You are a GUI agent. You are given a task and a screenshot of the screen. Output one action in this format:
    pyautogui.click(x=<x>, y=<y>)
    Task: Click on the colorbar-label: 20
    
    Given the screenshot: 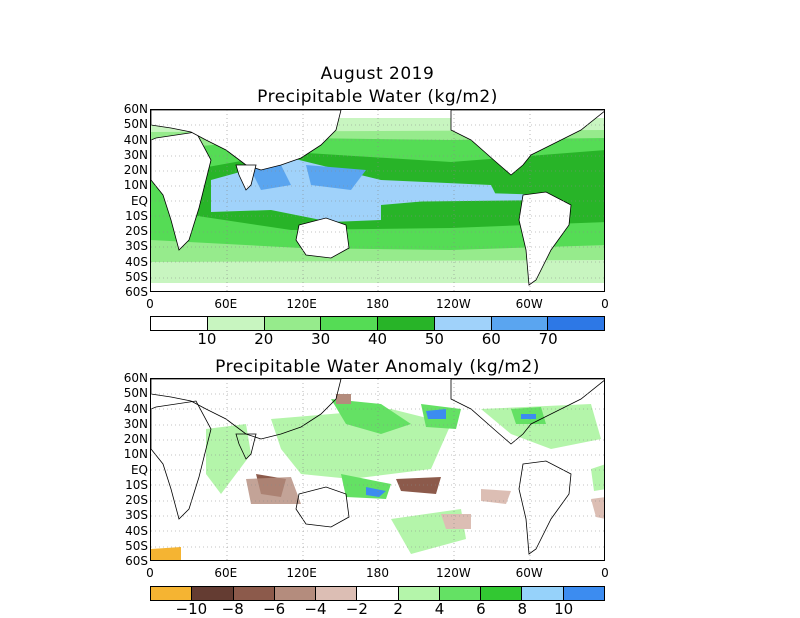 What is the action you would take?
    pyautogui.click(x=264, y=339)
    